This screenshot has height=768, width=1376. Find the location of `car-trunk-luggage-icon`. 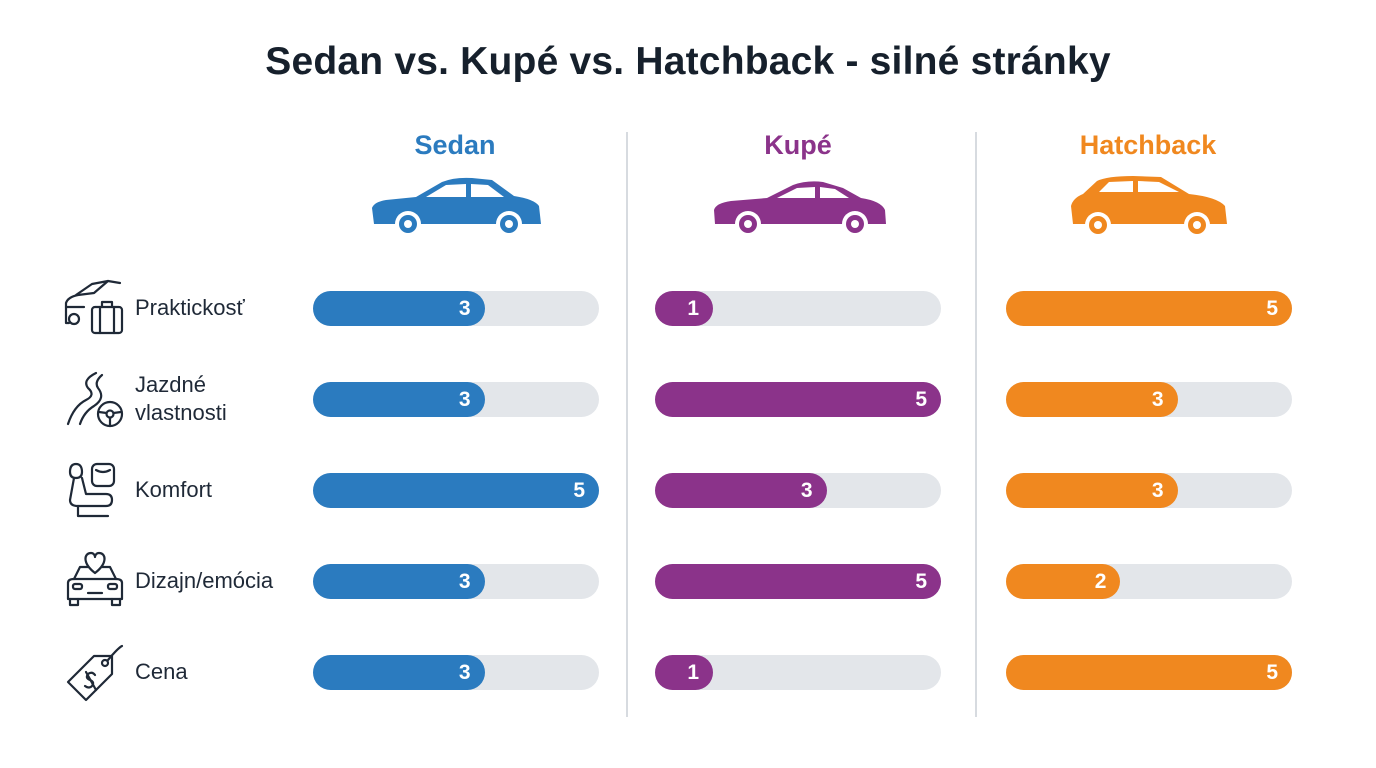

car-trunk-luggage-icon is located at coordinates (94, 307).